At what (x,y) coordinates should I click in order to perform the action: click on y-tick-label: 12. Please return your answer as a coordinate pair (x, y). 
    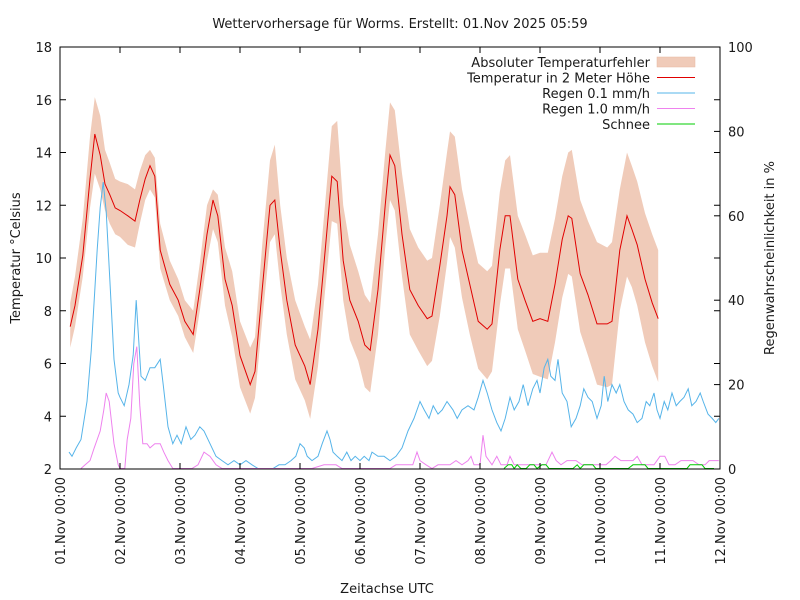
    Looking at the image, I should click on (43, 206).